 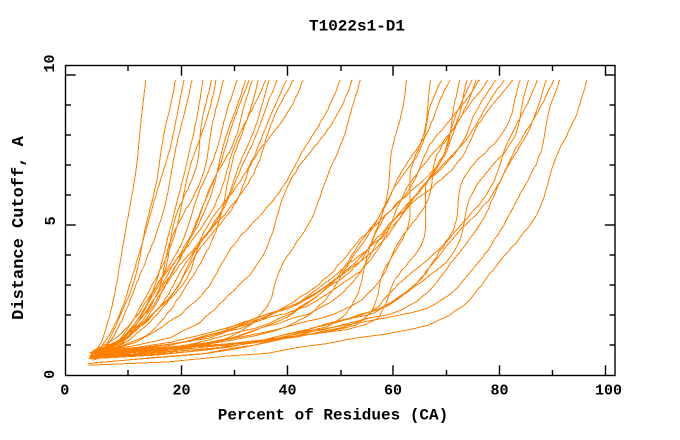 I want to click on svg-text: 20, so click(x=181, y=391).